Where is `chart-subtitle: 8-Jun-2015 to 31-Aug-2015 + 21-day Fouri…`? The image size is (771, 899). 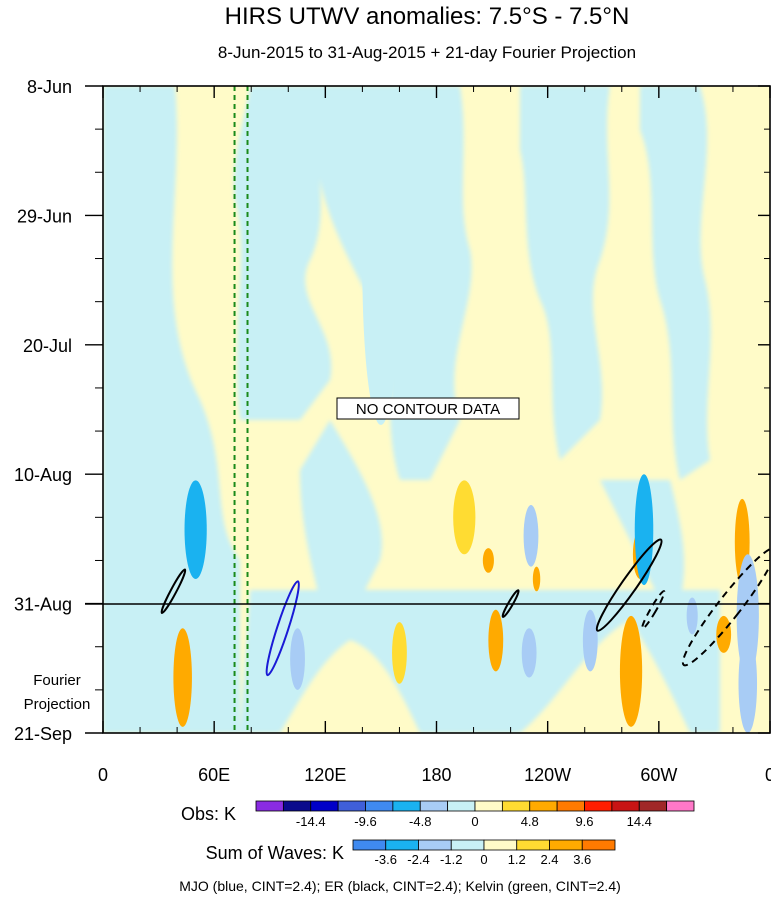
chart-subtitle: 8-Jun-2015 to 31-Aug-2015 + 21-day Fouri… is located at coordinates (427, 52).